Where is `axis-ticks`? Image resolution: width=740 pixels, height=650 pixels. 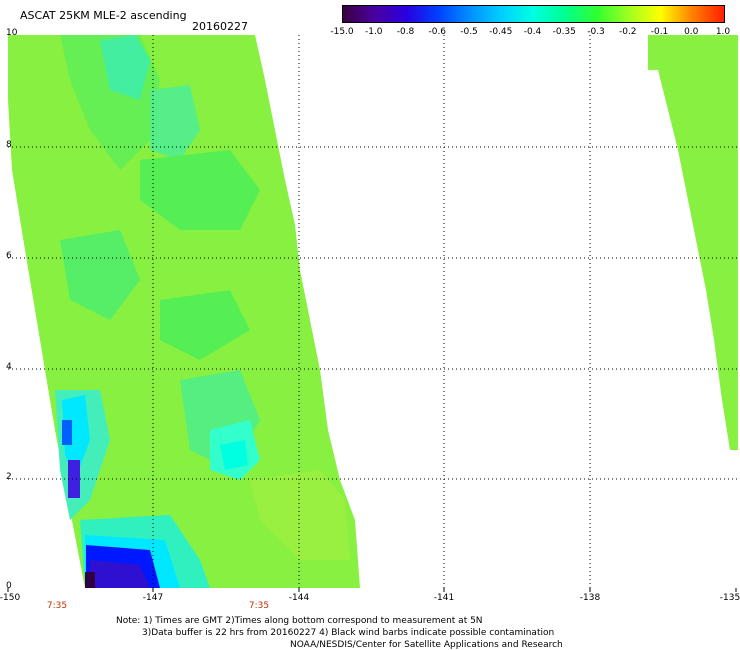 axis-ticks is located at coordinates (372, 590).